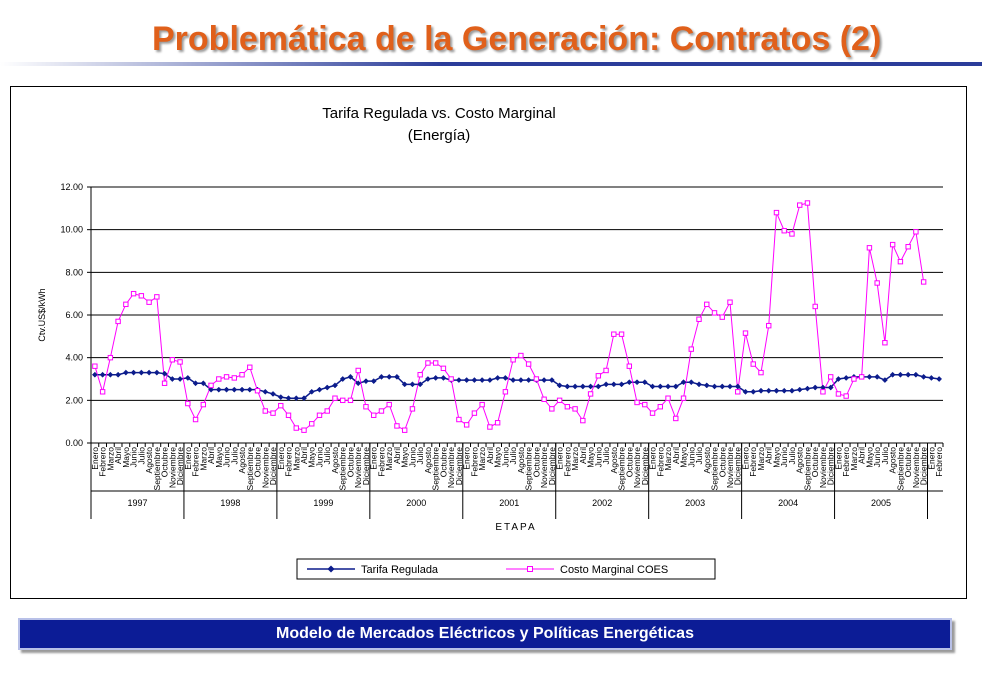 The image size is (982, 680). Describe the element at coordinates (715, 469) in the screenshot. I see `x-month-label: Septiembre` at that location.